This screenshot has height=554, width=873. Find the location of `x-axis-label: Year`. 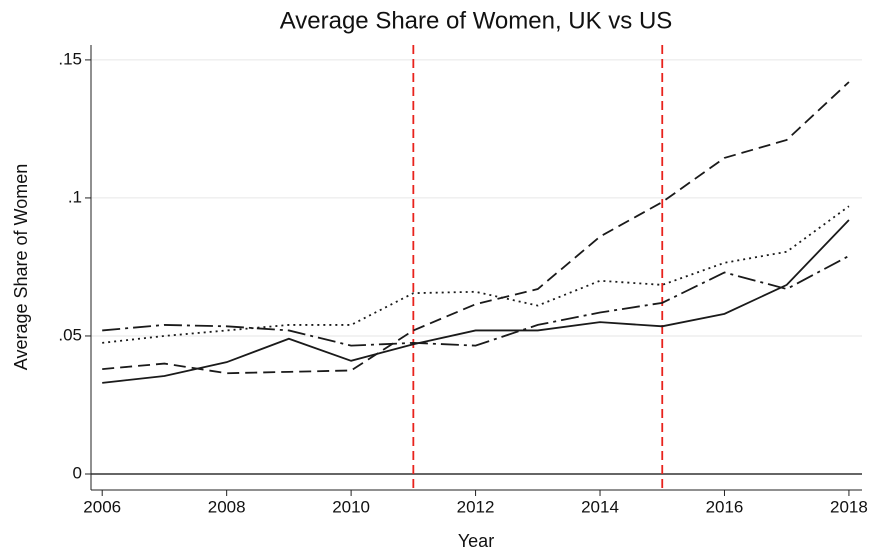

x-axis-label: Year is located at coordinates (476, 541).